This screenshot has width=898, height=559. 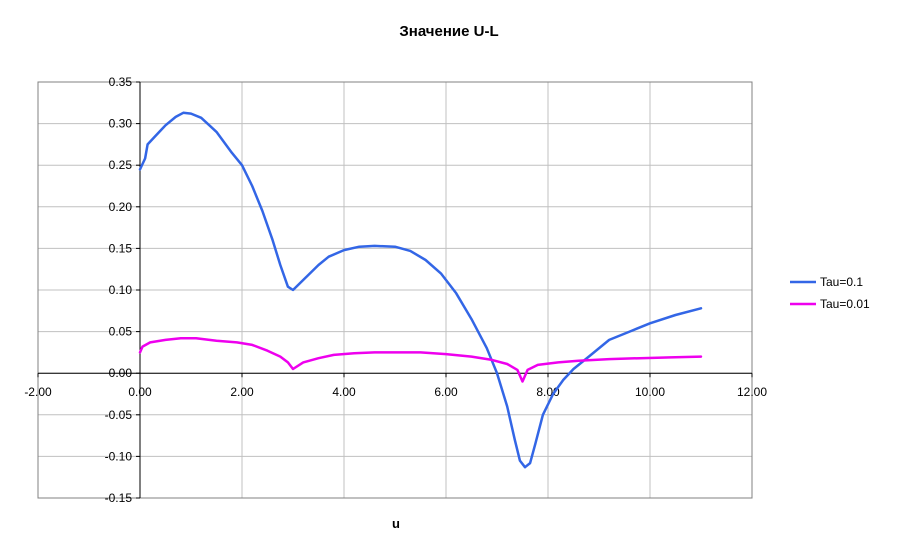 I want to click on y-tick-label: 0.25, so click(x=121, y=165).